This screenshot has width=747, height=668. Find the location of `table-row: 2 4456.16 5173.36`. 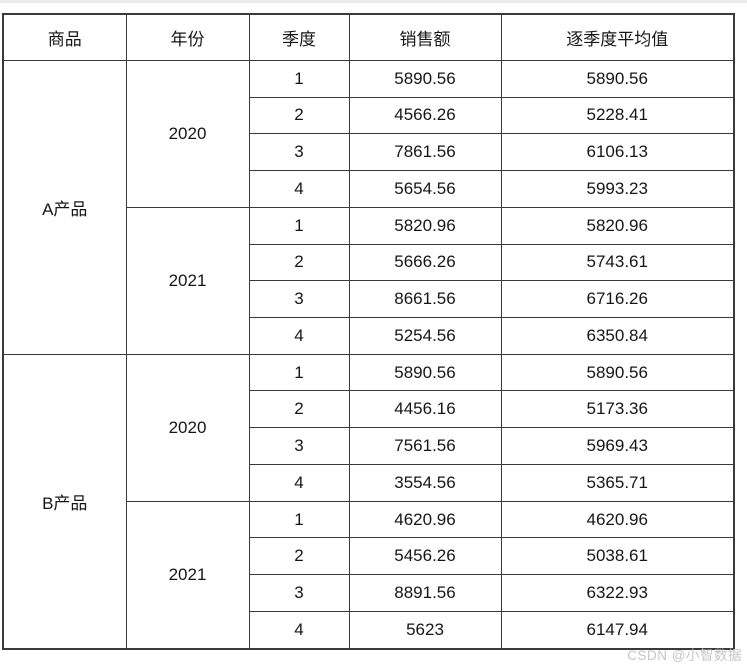

table-row: 2 4456.16 5173.36 is located at coordinates (369, 409).